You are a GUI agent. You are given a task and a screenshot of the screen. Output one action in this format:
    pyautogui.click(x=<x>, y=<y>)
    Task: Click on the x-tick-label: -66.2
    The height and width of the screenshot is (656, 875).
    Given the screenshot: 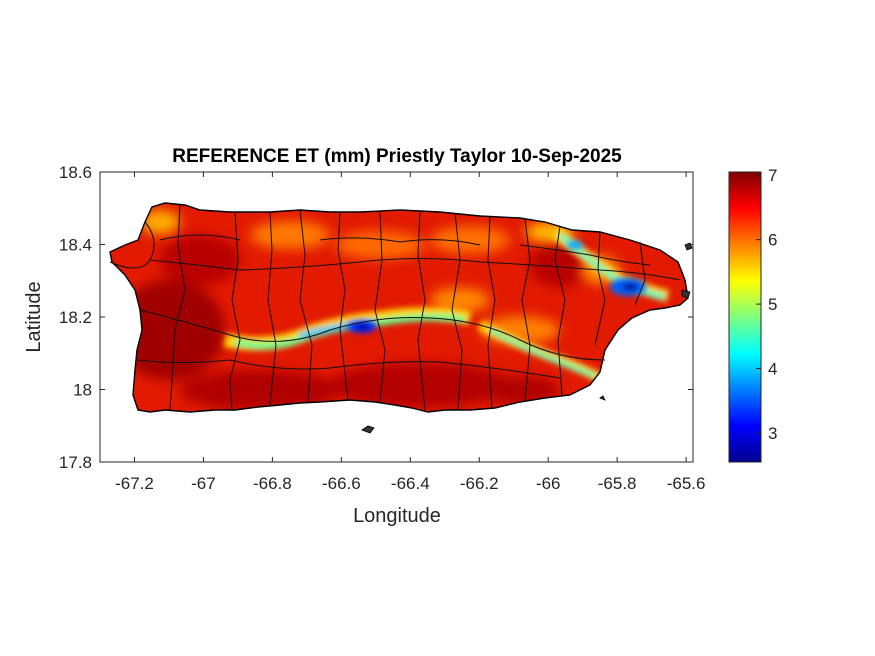 What is the action you would take?
    pyautogui.click(x=479, y=483)
    